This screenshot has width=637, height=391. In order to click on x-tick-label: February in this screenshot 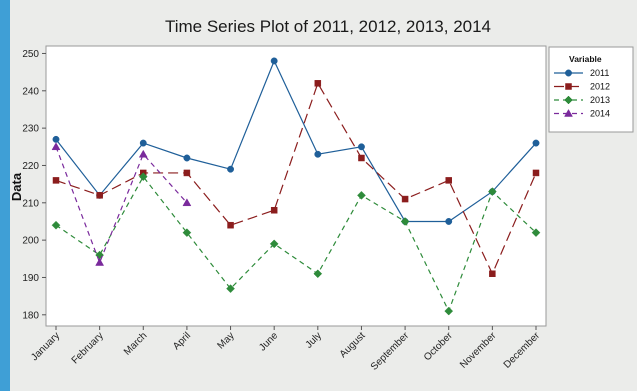, I will do `click(88, 348)`.